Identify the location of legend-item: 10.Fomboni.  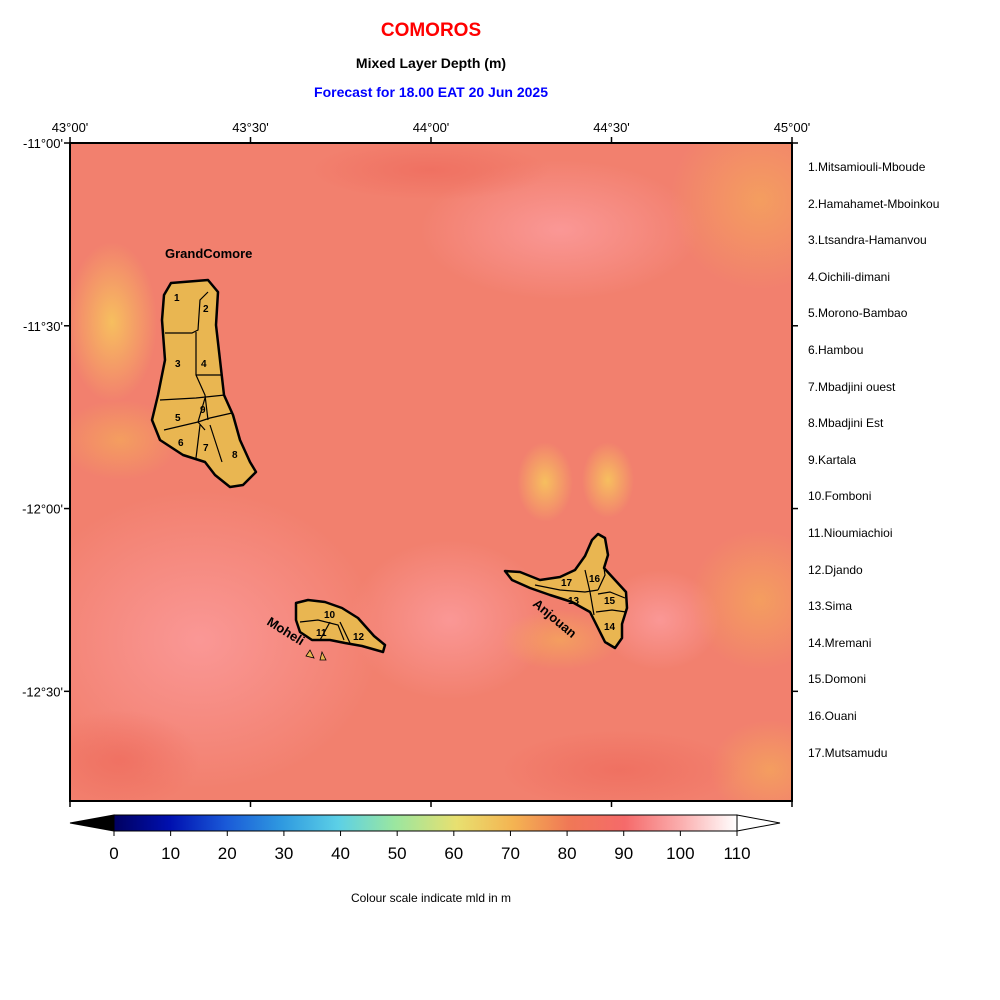
(840, 496).